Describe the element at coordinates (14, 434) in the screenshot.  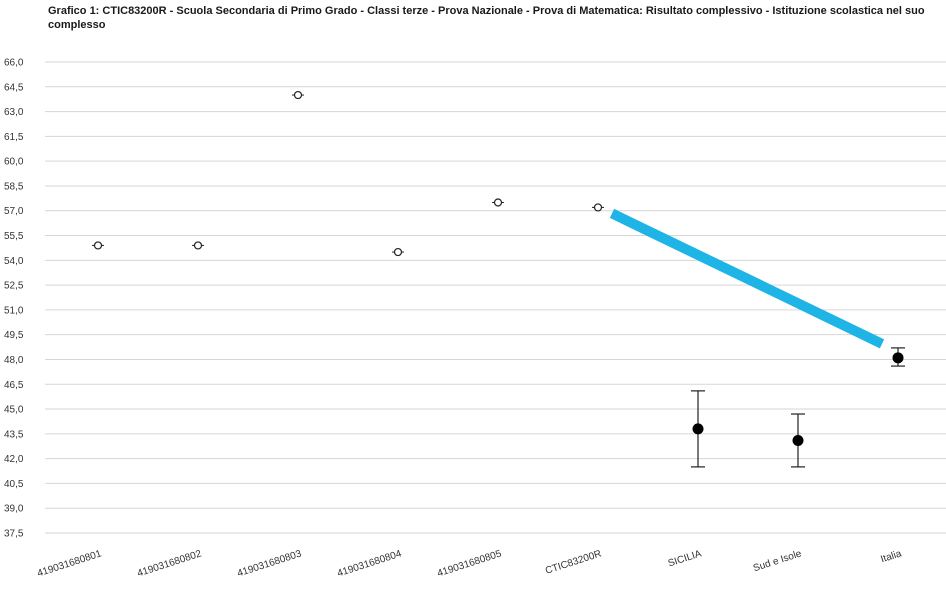
I see `y-tick-label: 43,5` at that location.